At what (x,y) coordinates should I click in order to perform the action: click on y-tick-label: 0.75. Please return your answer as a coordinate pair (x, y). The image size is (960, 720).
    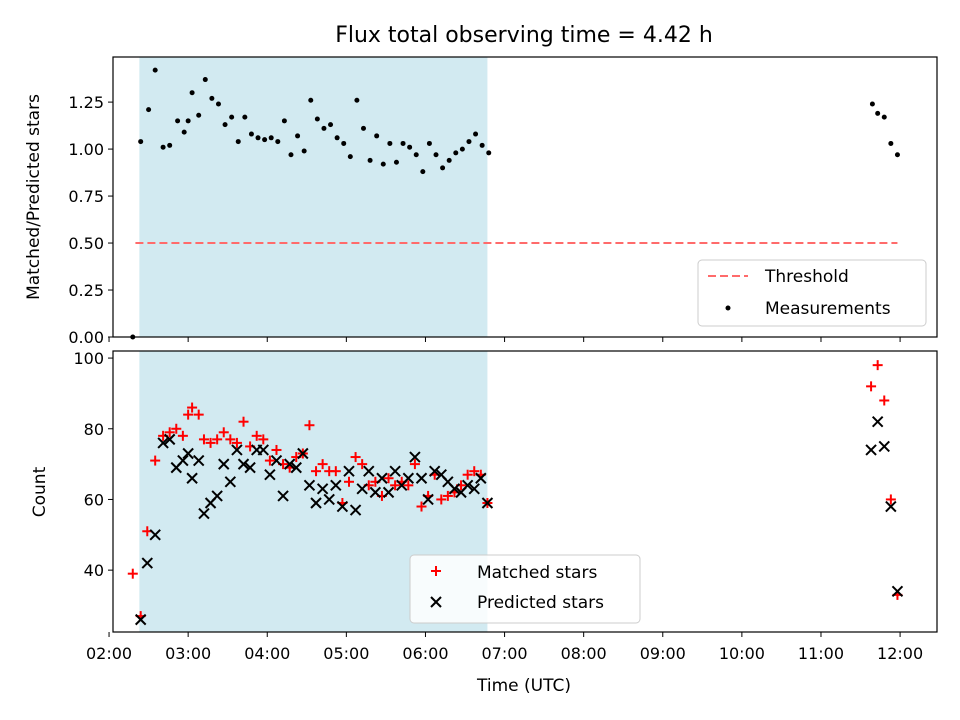
    Looking at the image, I should click on (86, 196).